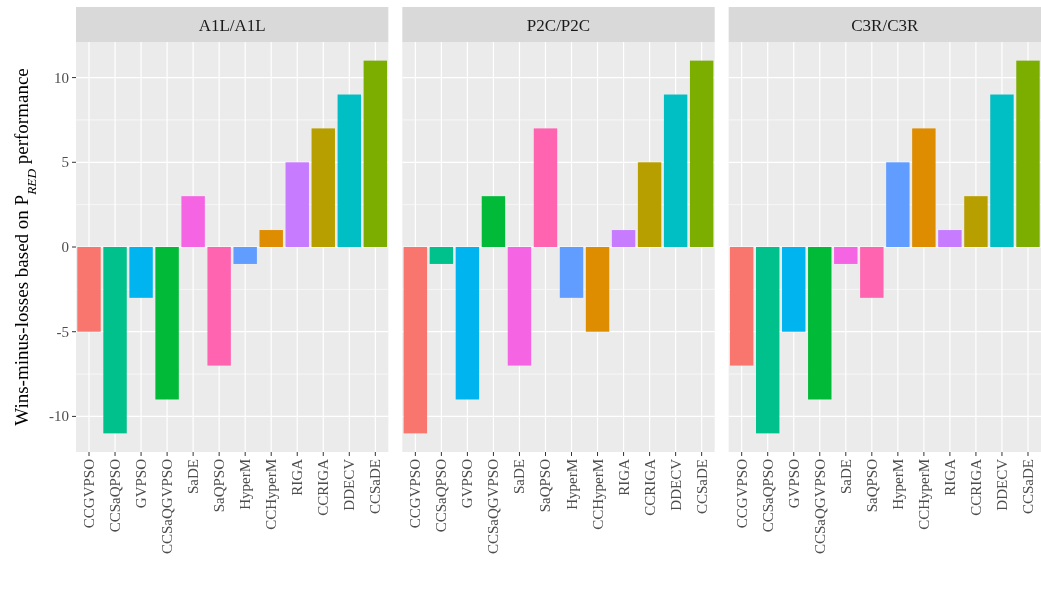 This screenshot has width=1041, height=590. I want to click on y-tick-label: 5, so click(65, 162).